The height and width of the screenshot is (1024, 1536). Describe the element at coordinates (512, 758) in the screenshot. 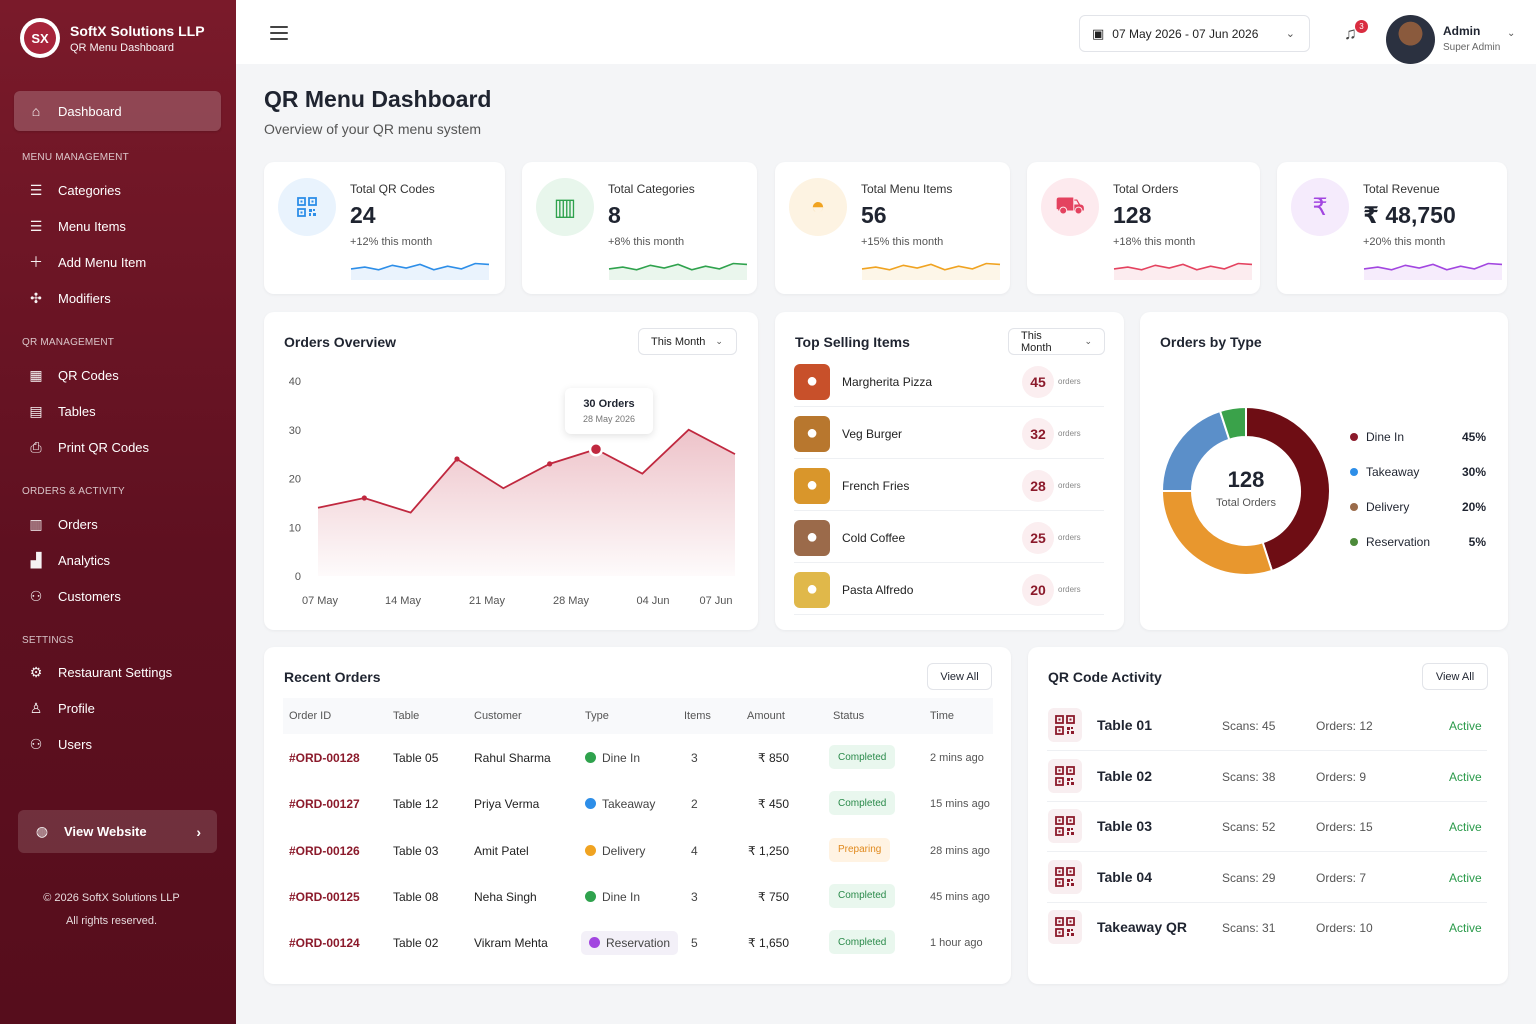

I see `order-customer: Rahul Sharma` at that location.